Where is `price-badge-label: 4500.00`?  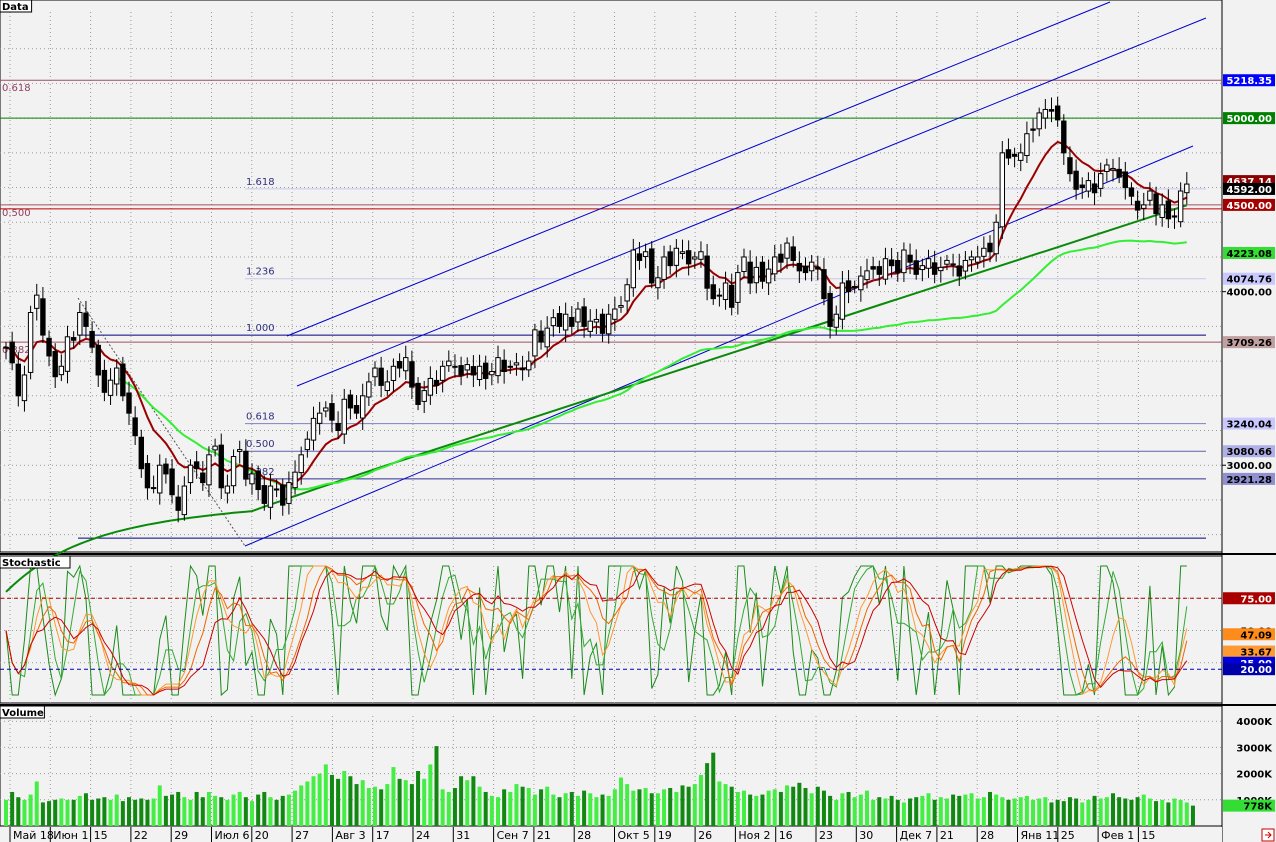 price-badge-label: 4500.00 is located at coordinates (1249, 206).